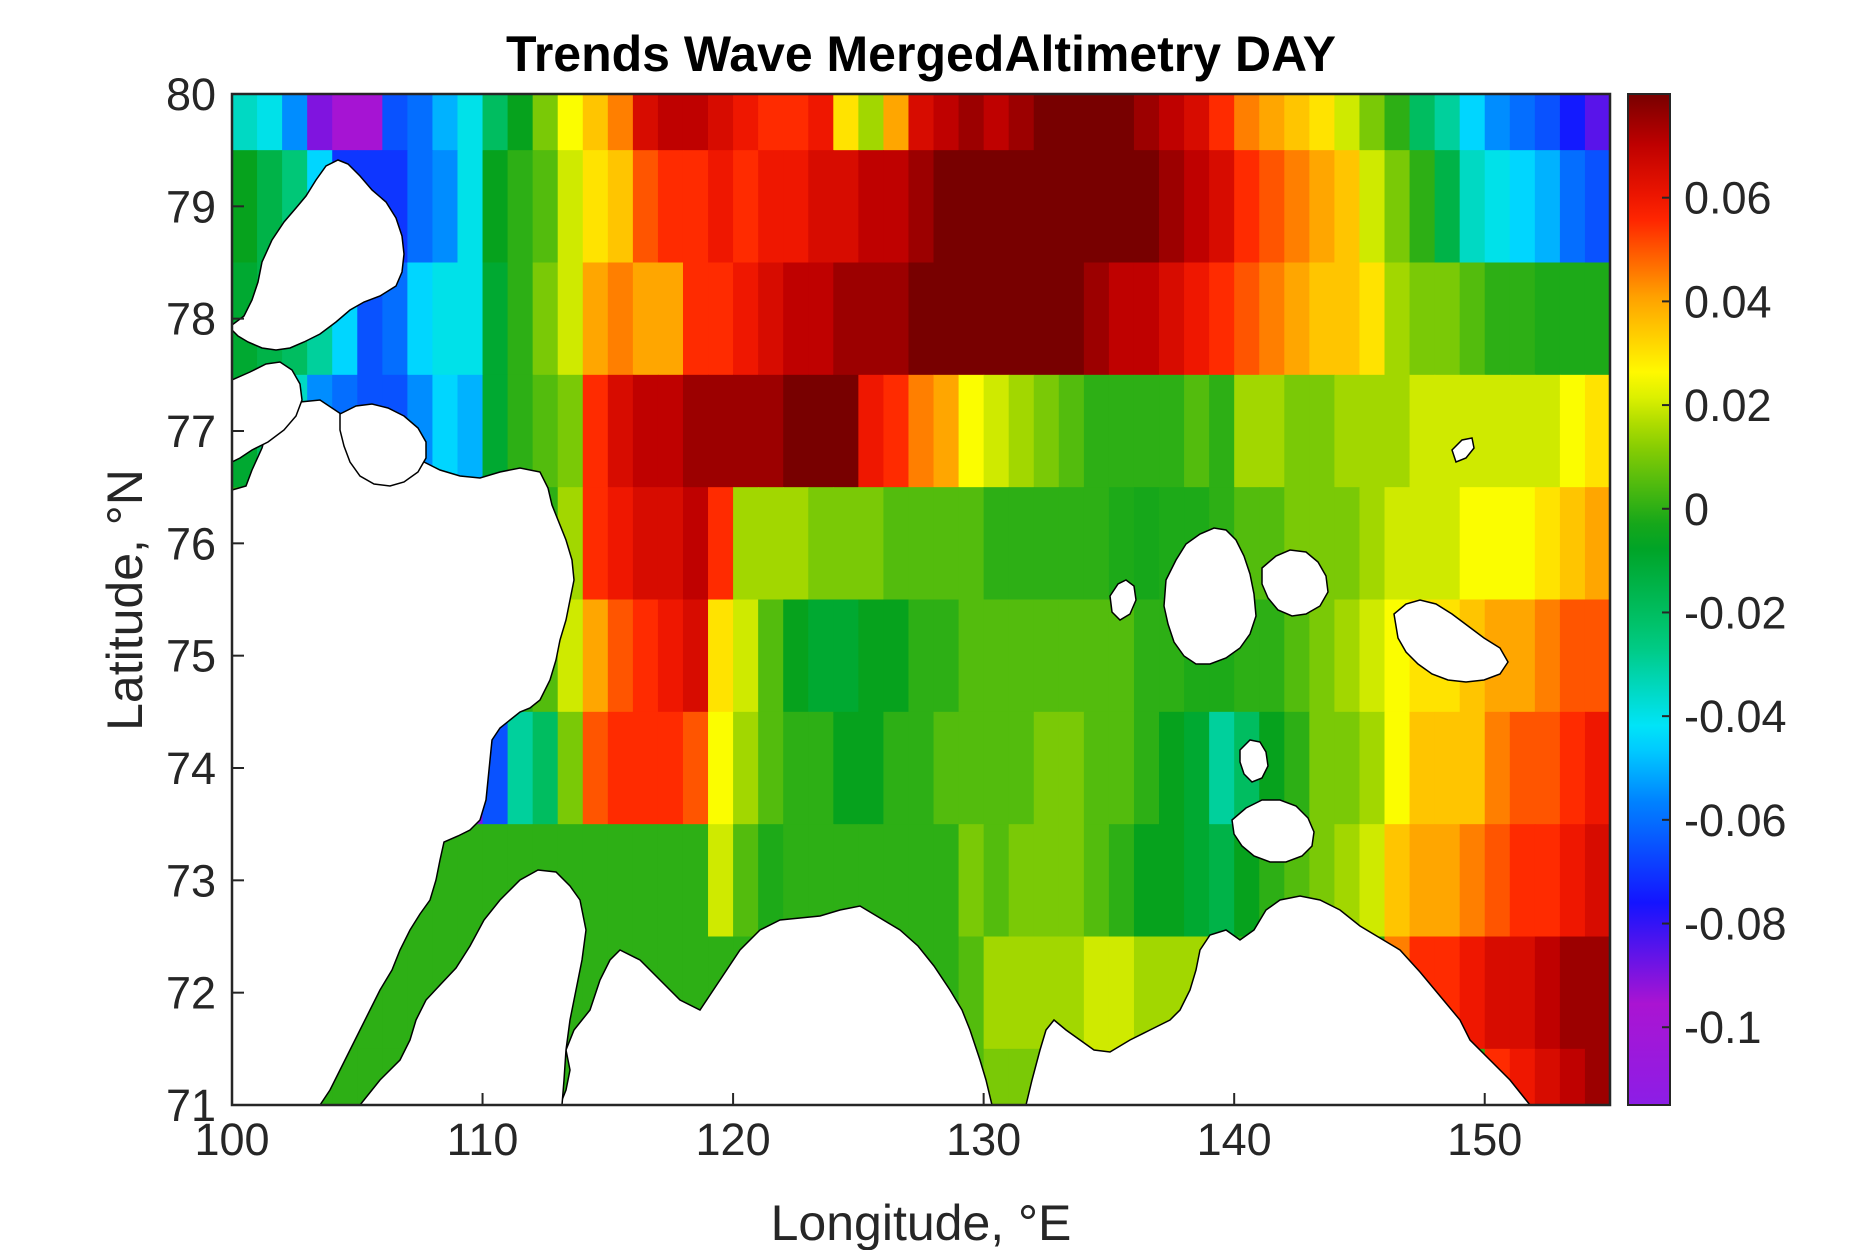 The height and width of the screenshot is (1250, 1875). What do you see at coordinates (1728, 198) in the screenshot?
I see `colorbar-tick-label: 0.06` at bounding box center [1728, 198].